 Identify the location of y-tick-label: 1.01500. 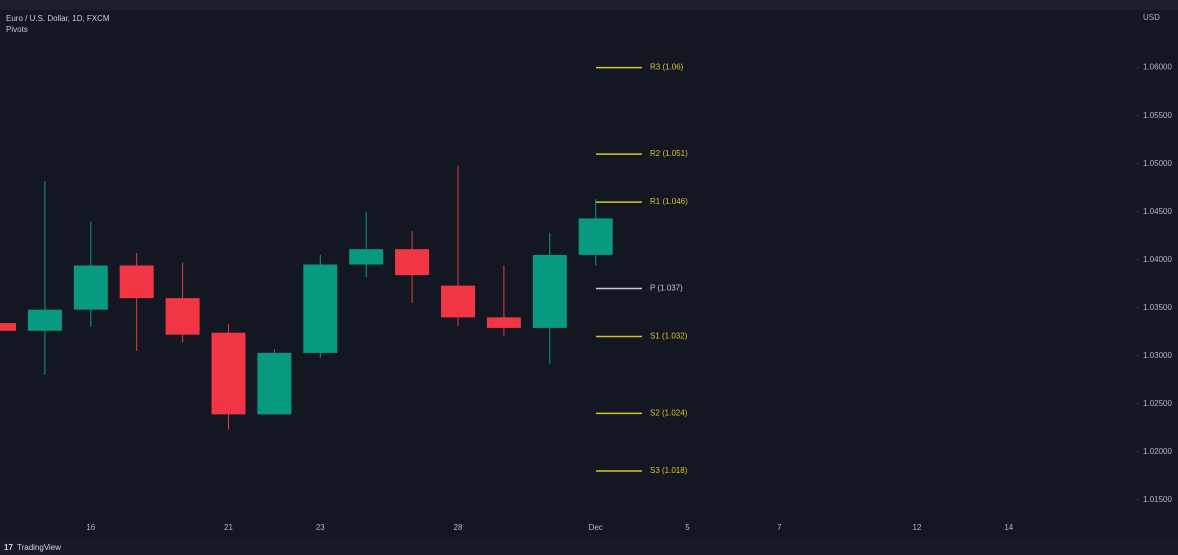
(1157, 499).